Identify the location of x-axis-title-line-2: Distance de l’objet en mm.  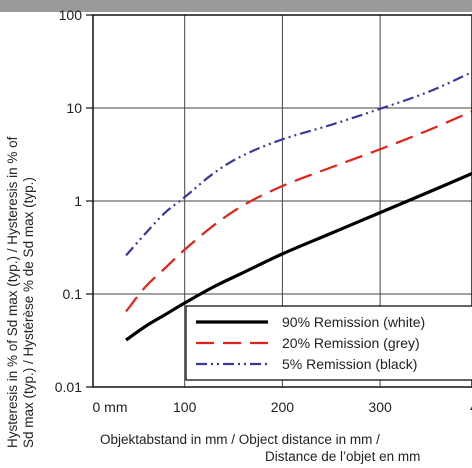
(342, 456).